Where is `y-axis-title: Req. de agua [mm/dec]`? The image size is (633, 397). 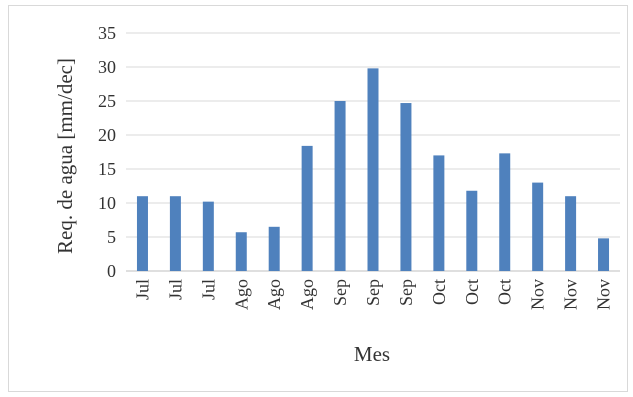 y-axis-title: Req. de agua [mm/dec] is located at coordinates (65, 156).